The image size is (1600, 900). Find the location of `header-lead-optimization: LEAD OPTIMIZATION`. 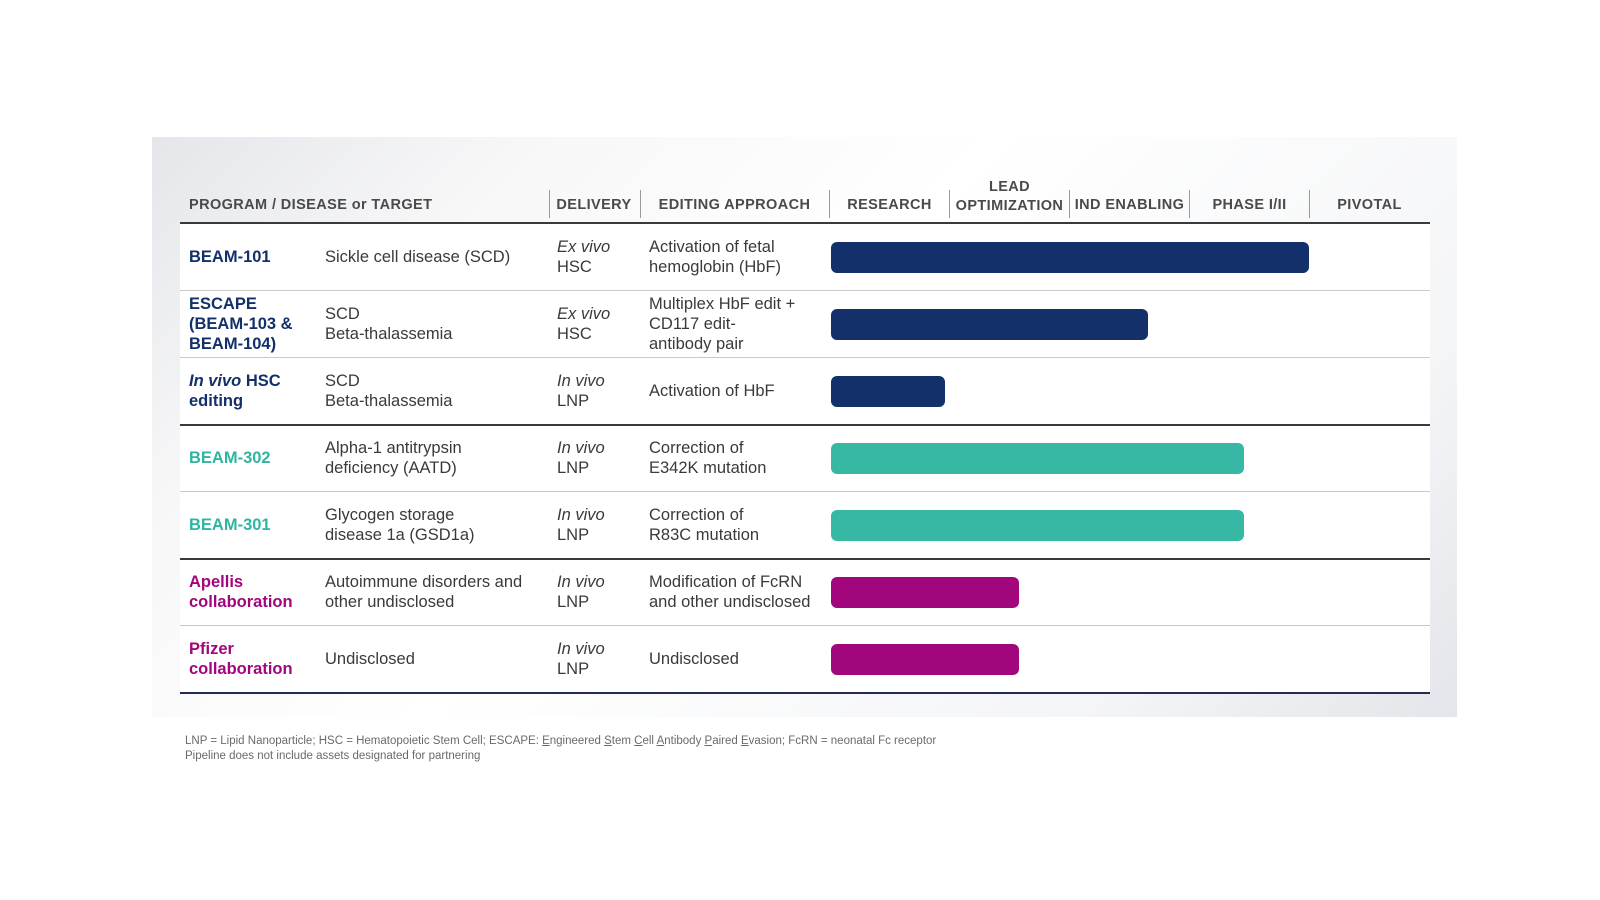

header-lead-optimization: LEAD OPTIMIZATION is located at coordinates (1009, 197).